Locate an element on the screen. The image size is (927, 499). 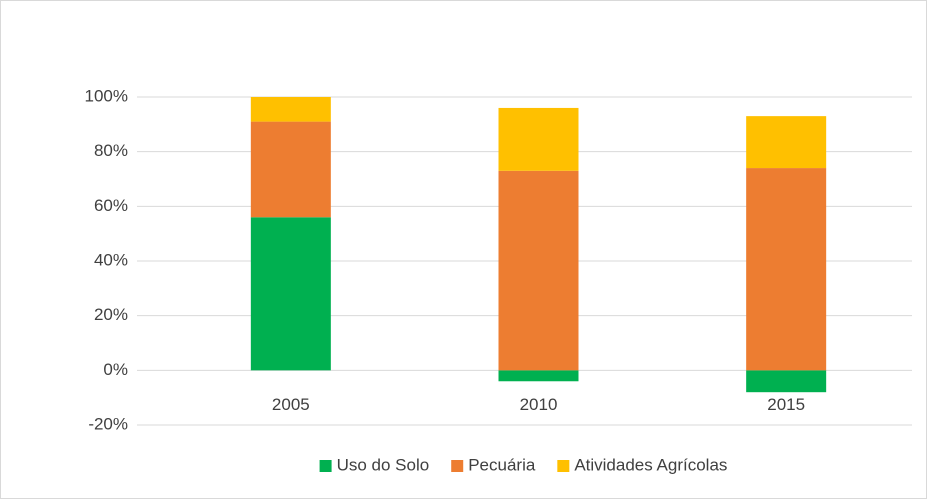
y-tick-label: 60% is located at coordinates (111, 205).